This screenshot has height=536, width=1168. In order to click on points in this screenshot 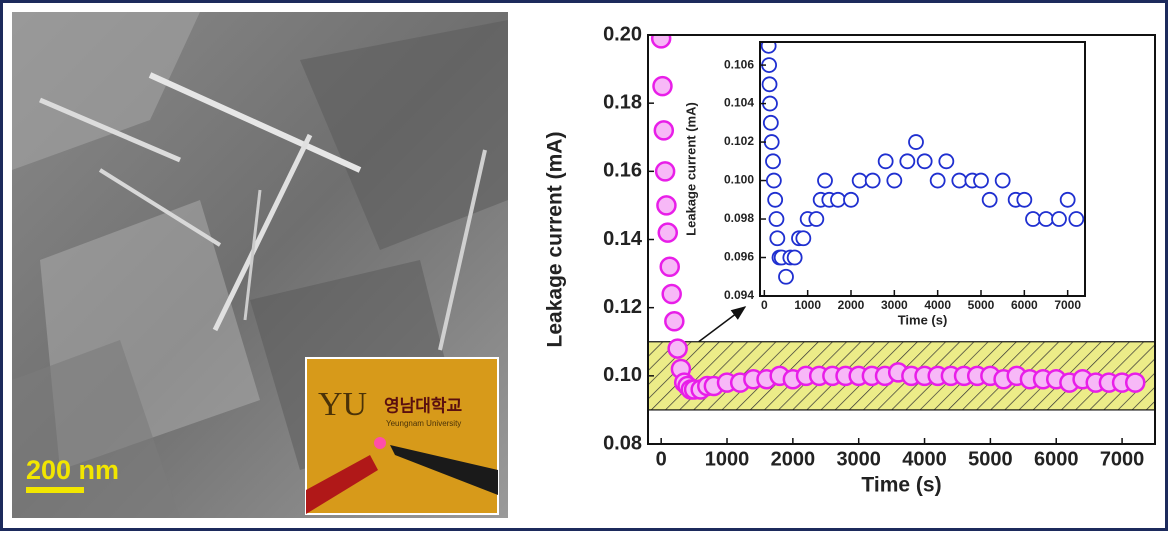, I will do `click(922, 163)`.